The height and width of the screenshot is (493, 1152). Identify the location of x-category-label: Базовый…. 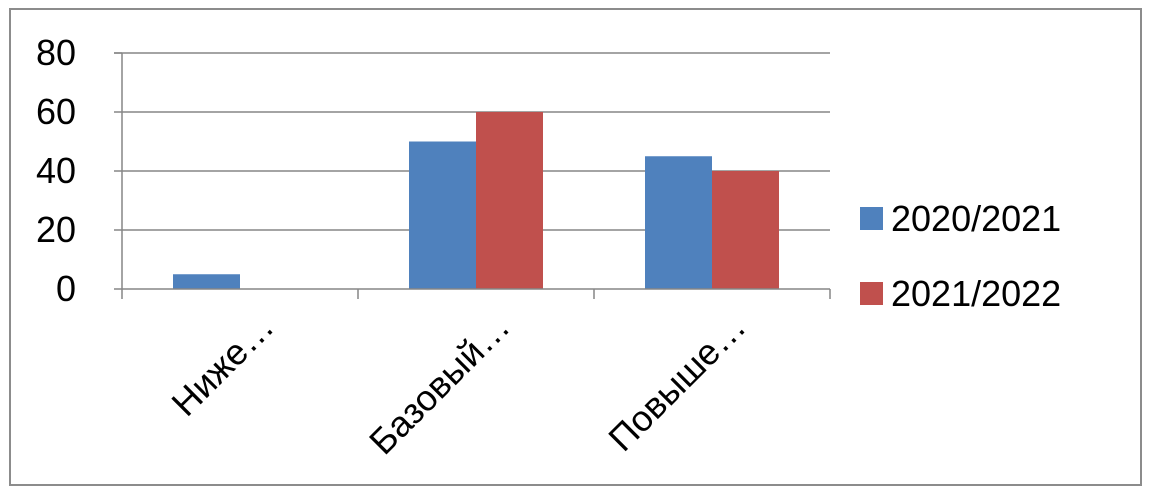
(439, 384).